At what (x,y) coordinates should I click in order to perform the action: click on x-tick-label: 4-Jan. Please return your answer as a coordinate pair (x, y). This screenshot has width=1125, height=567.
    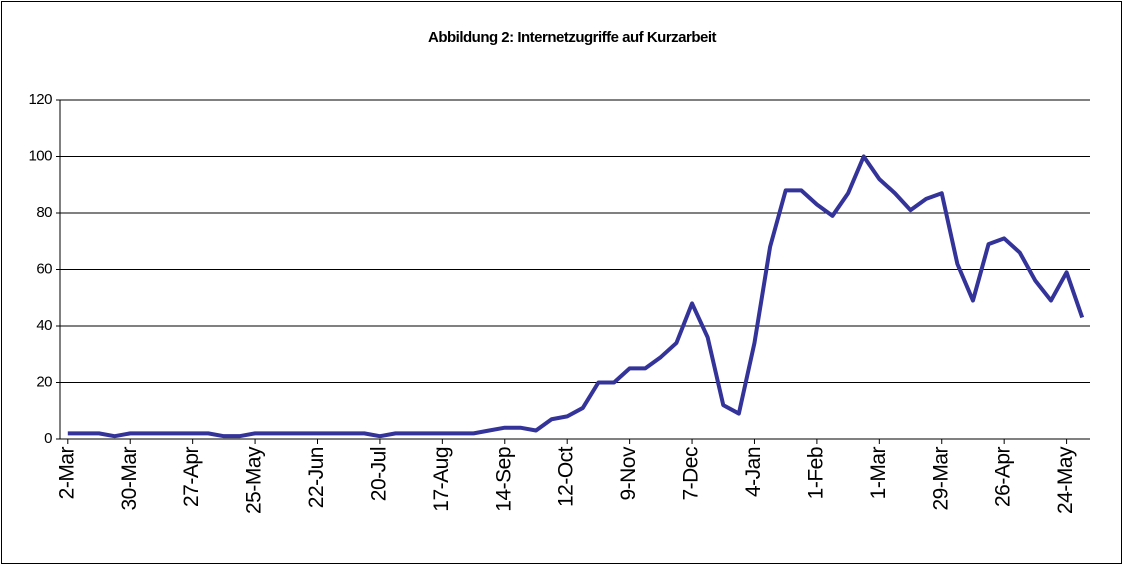
    Looking at the image, I should click on (753, 472).